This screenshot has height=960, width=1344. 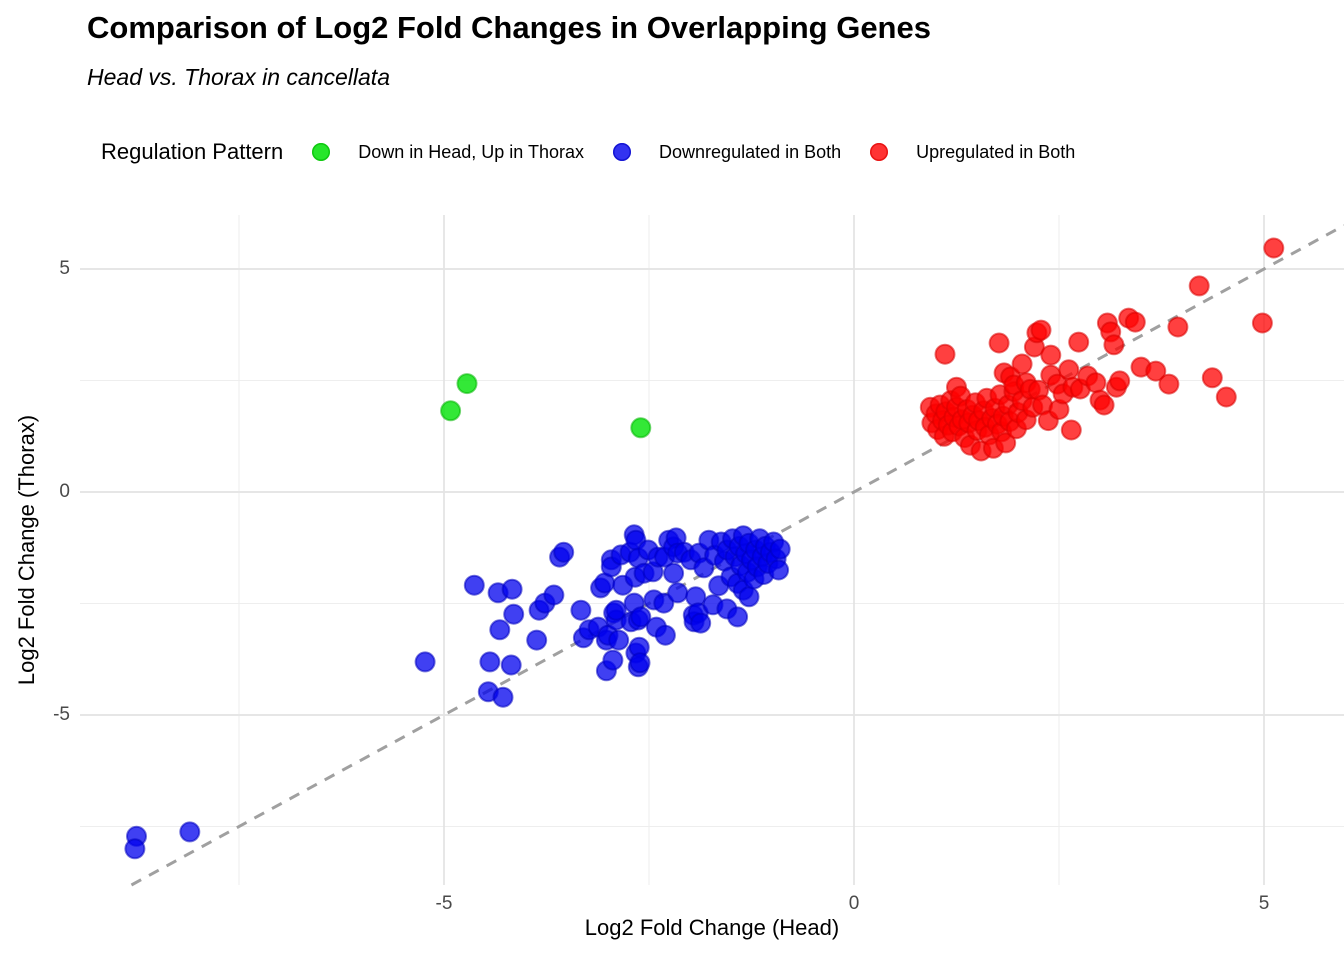 What do you see at coordinates (238, 77) in the screenshot?
I see `chart-subtitle: Head vs. Thorax in cancellata` at bounding box center [238, 77].